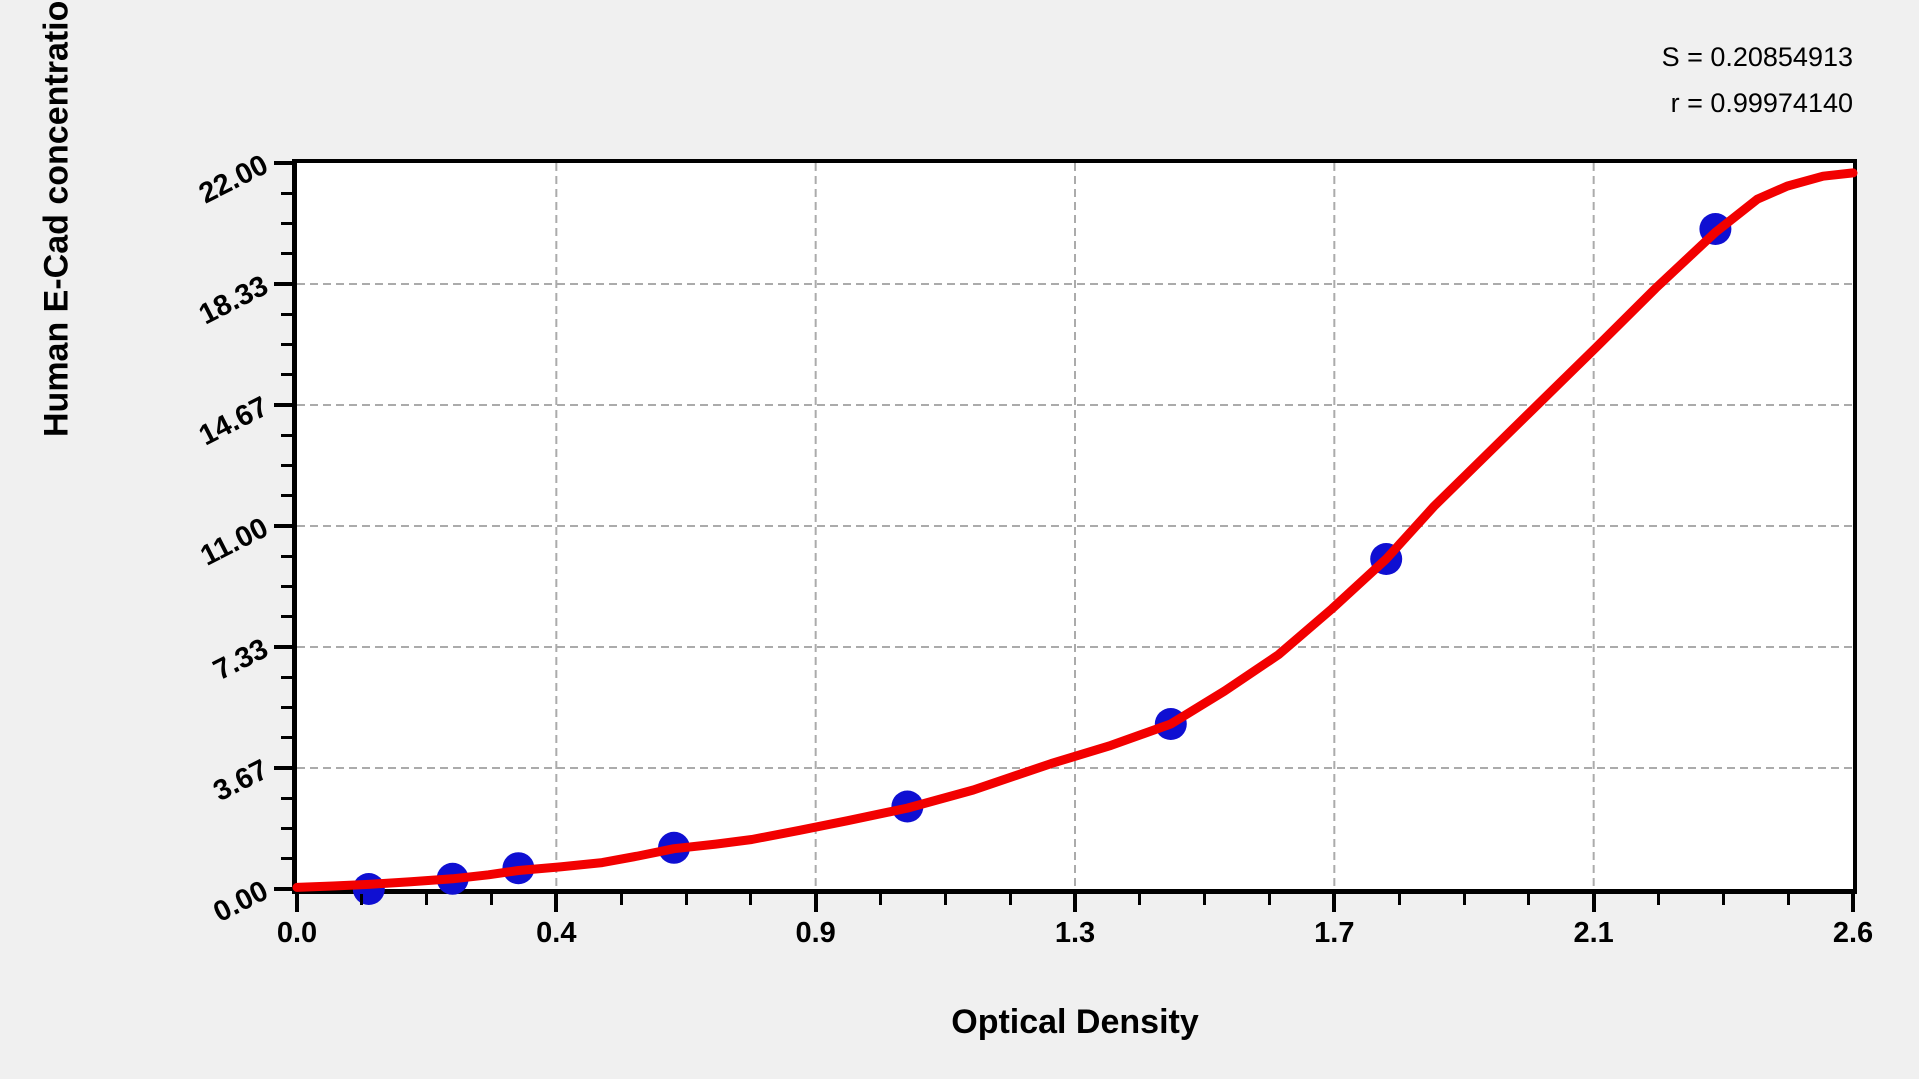  What do you see at coordinates (1334, 933) in the screenshot?
I see `x-axis-tick-label: 1.7` at bounding box center [1334, 933].